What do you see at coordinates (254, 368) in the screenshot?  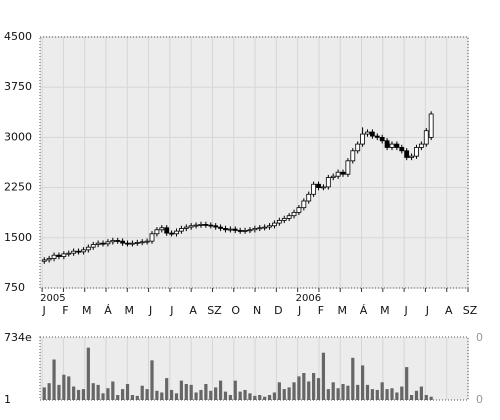 I see `volume-frame` at bounding box center [254, 368].